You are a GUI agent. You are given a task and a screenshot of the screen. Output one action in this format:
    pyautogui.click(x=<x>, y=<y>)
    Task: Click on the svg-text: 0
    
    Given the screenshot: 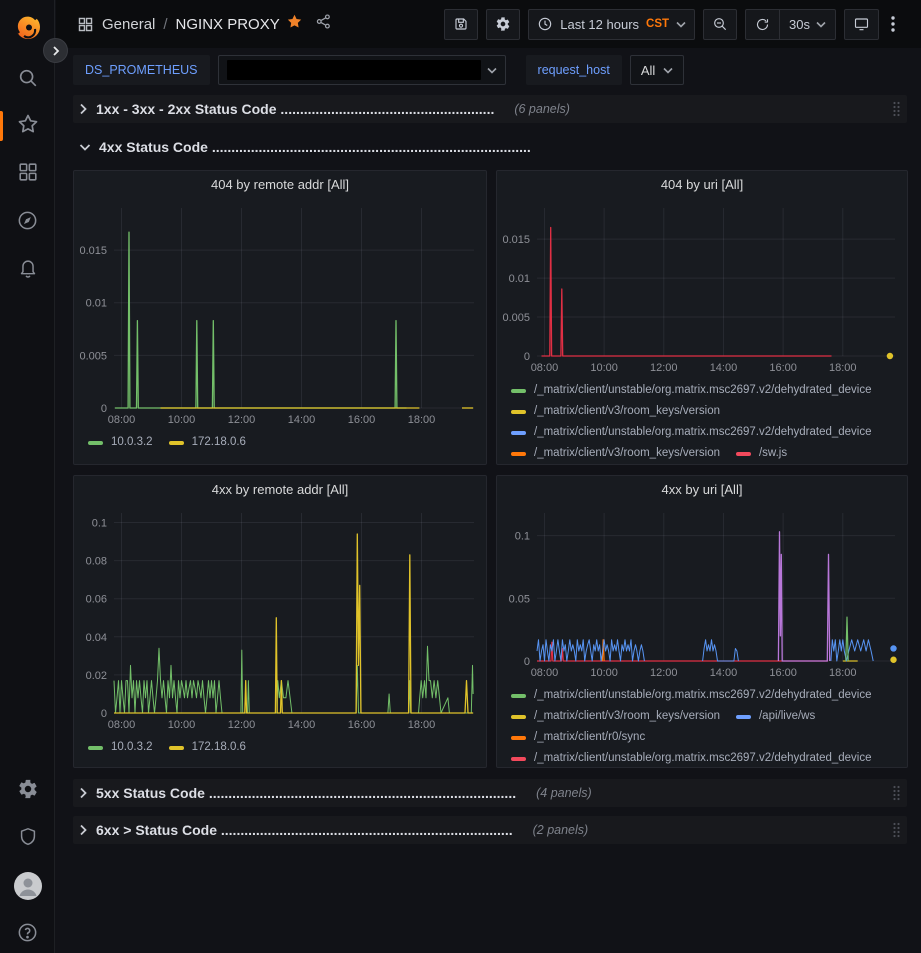 What is the action you would take?
    pyautogui.click(x=104, y=714)
    